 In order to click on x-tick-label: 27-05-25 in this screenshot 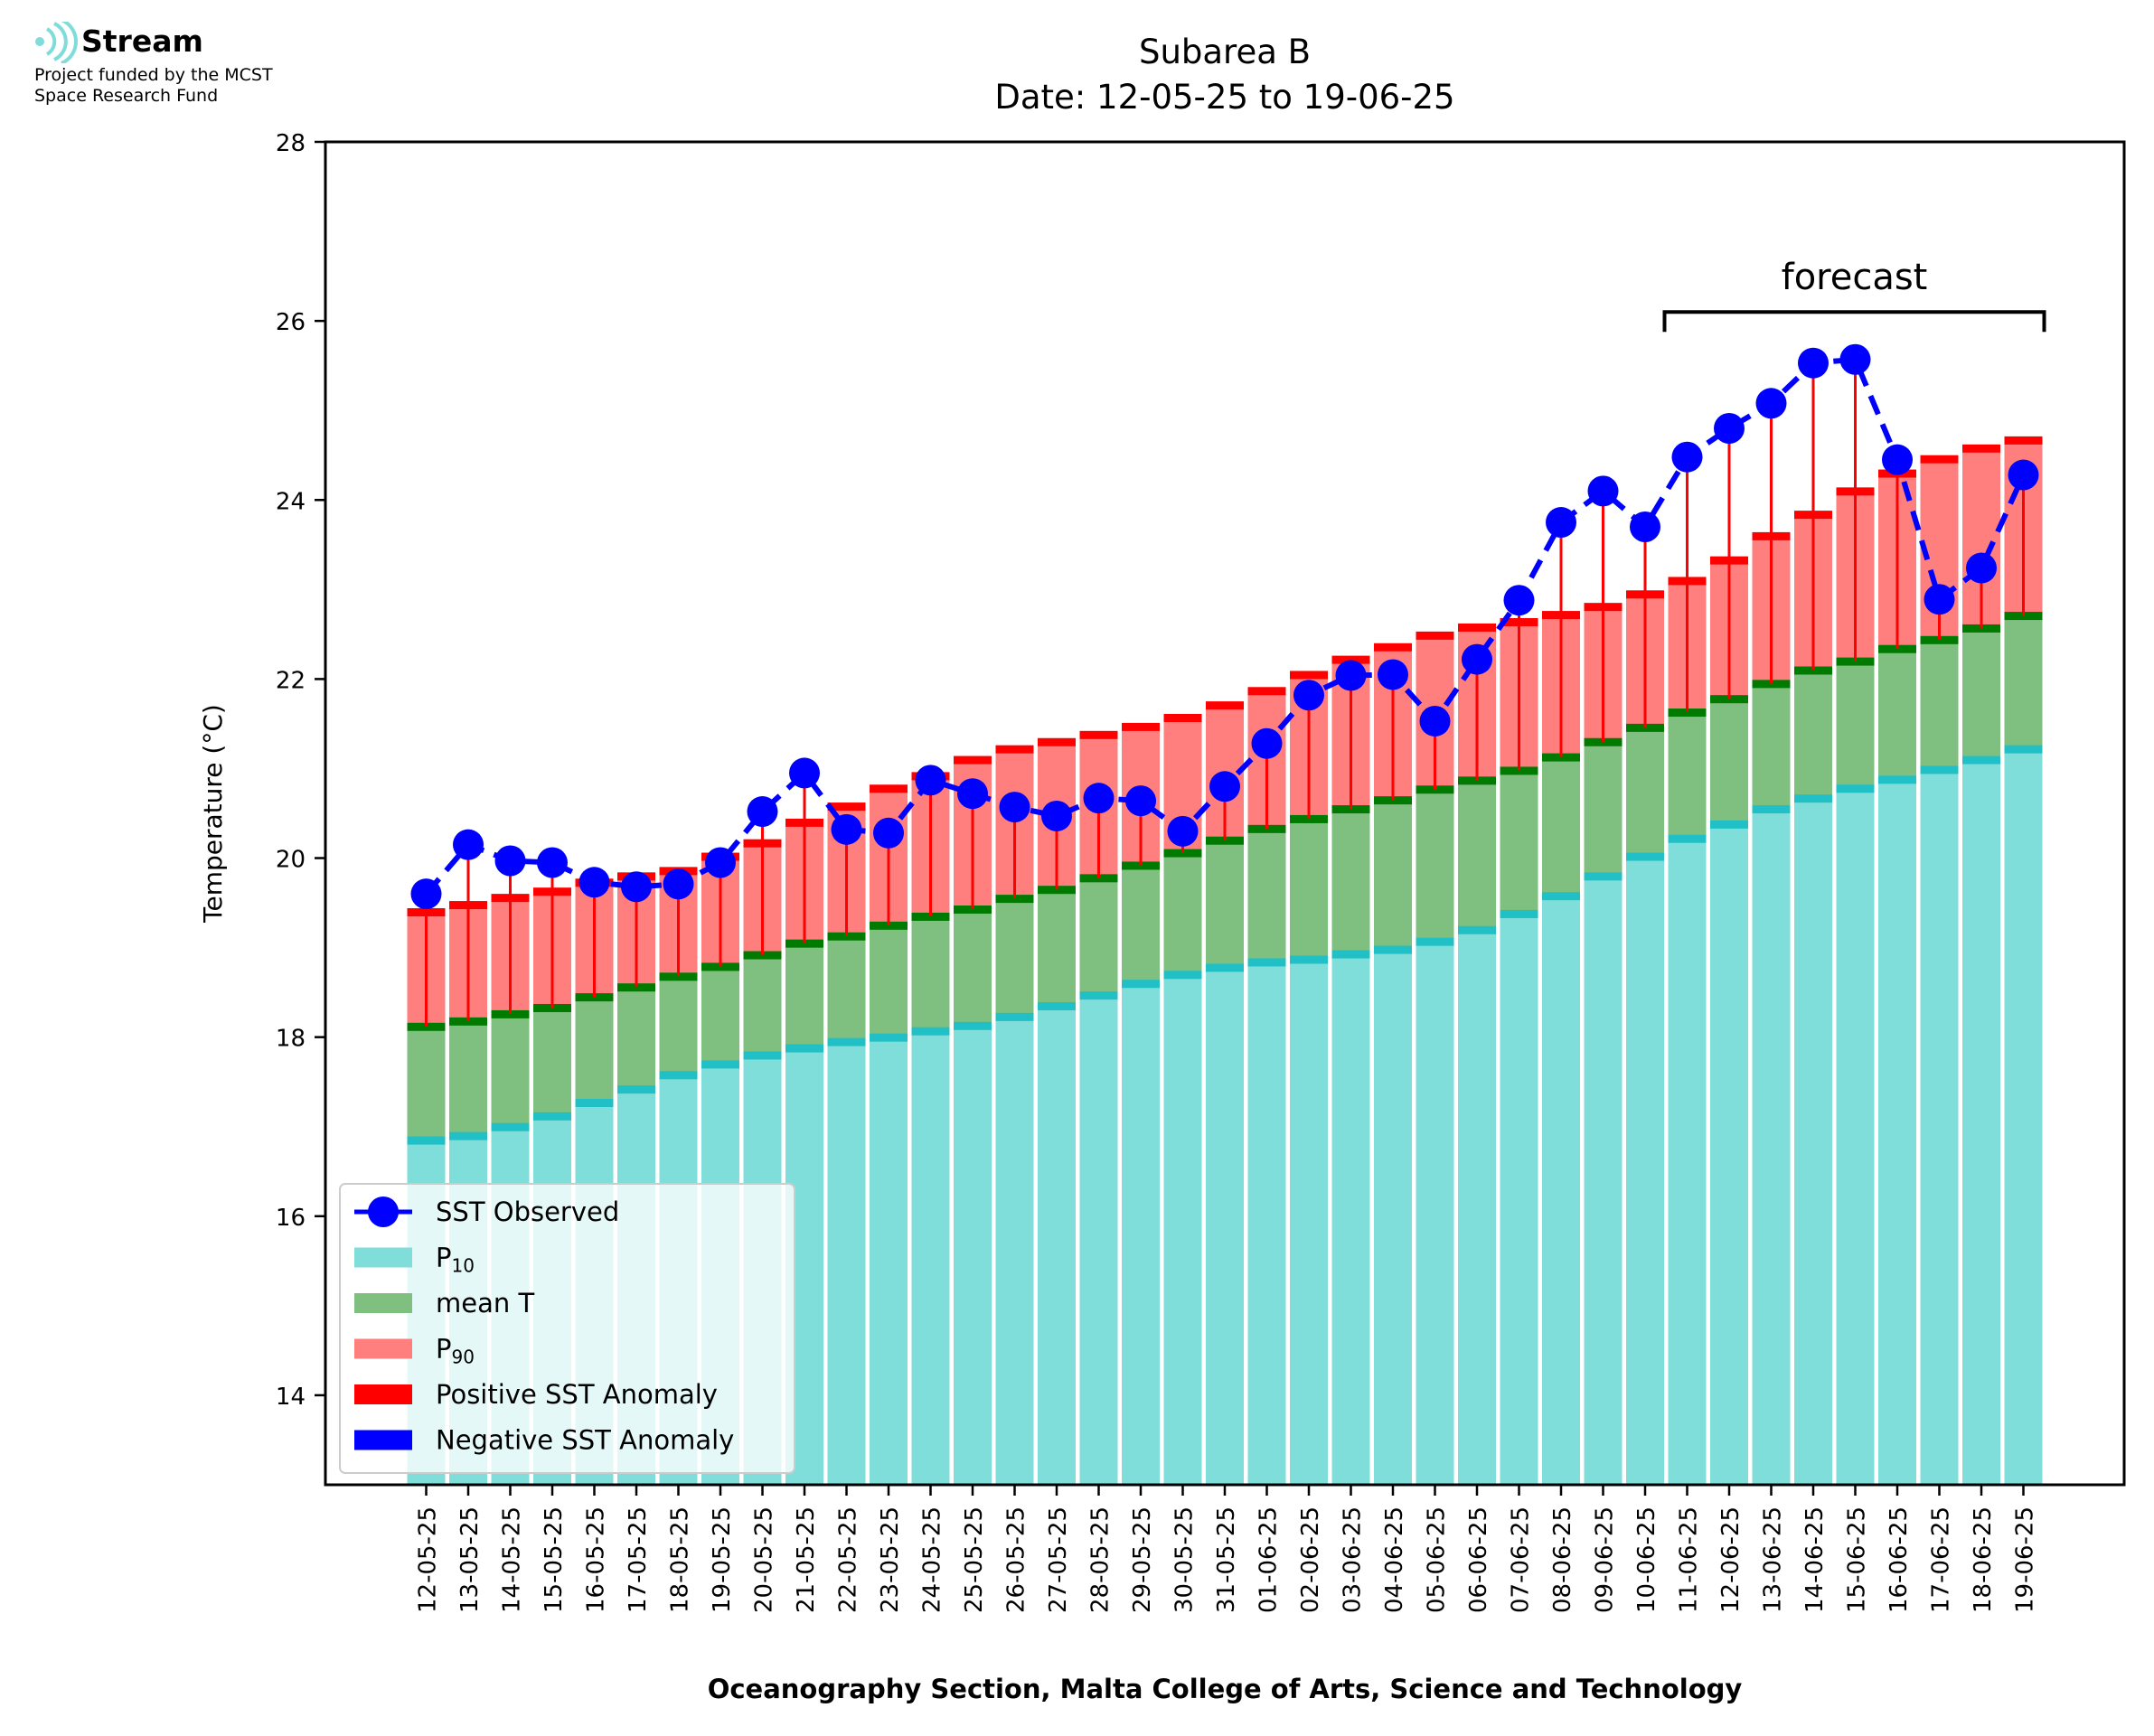, I will do `click(1058, 1560)`.